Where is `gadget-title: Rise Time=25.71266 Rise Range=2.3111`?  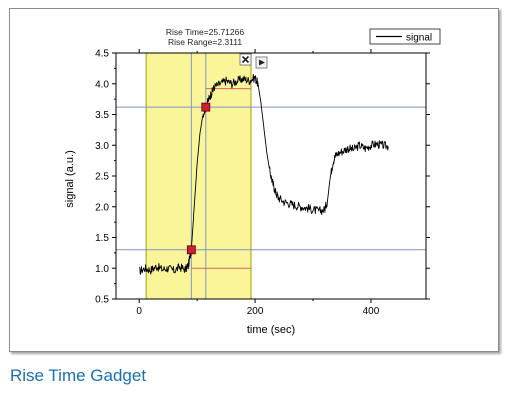 gadget-title: Rise Time=25.71266 Rise Range=2.3111 is located at coordinates (205, 37).